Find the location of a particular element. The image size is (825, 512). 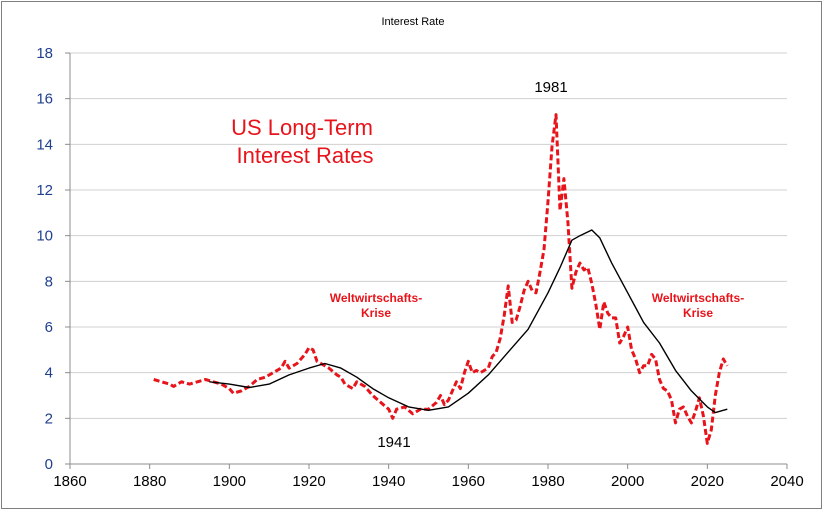

y-tick-label-12: 12 is located at coordinates (44, 190).